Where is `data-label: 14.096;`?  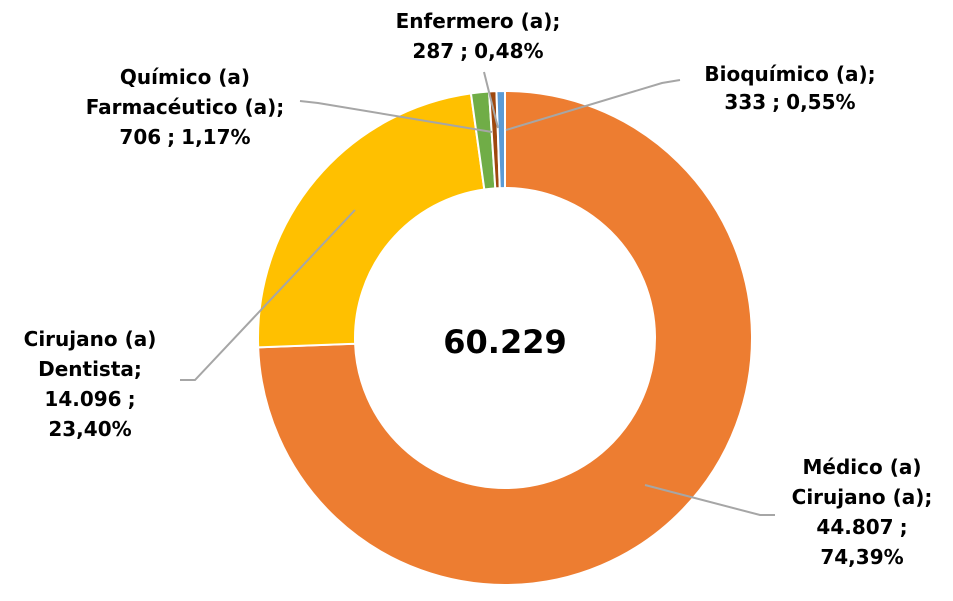
data-label: 14.096; is located at coordinates (89, 399).